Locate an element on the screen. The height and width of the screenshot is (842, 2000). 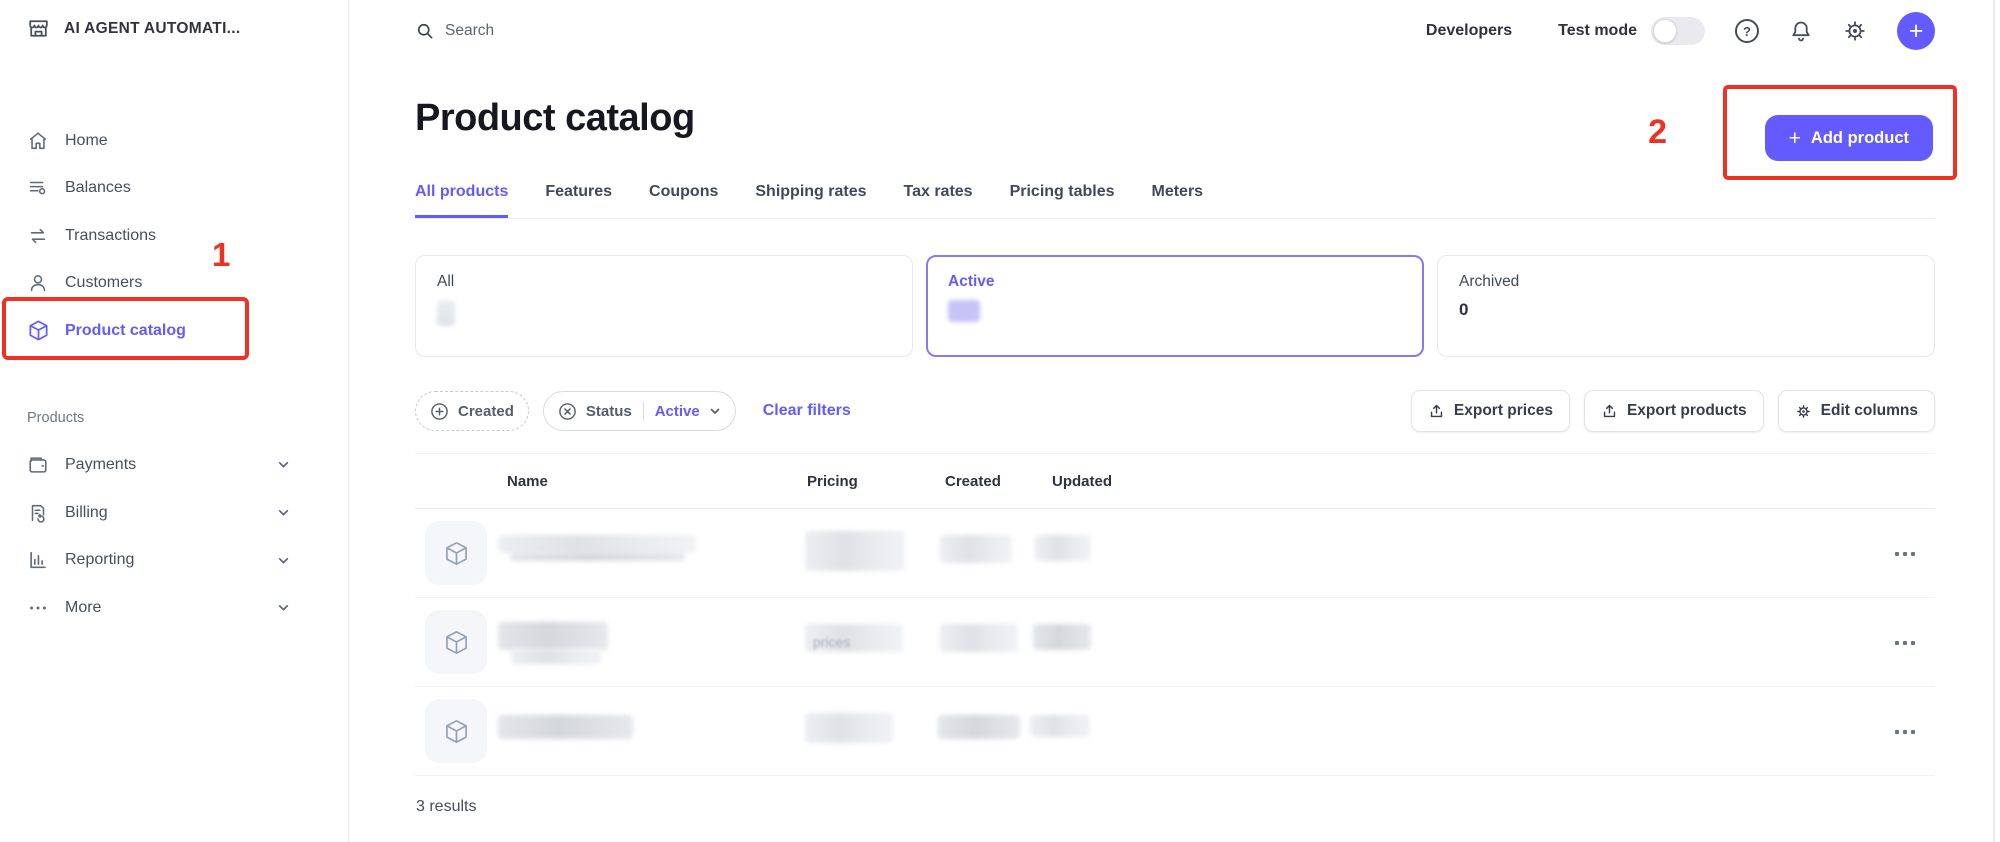
sidebar-item-label: Reporting is located at coordinates (100, 560).